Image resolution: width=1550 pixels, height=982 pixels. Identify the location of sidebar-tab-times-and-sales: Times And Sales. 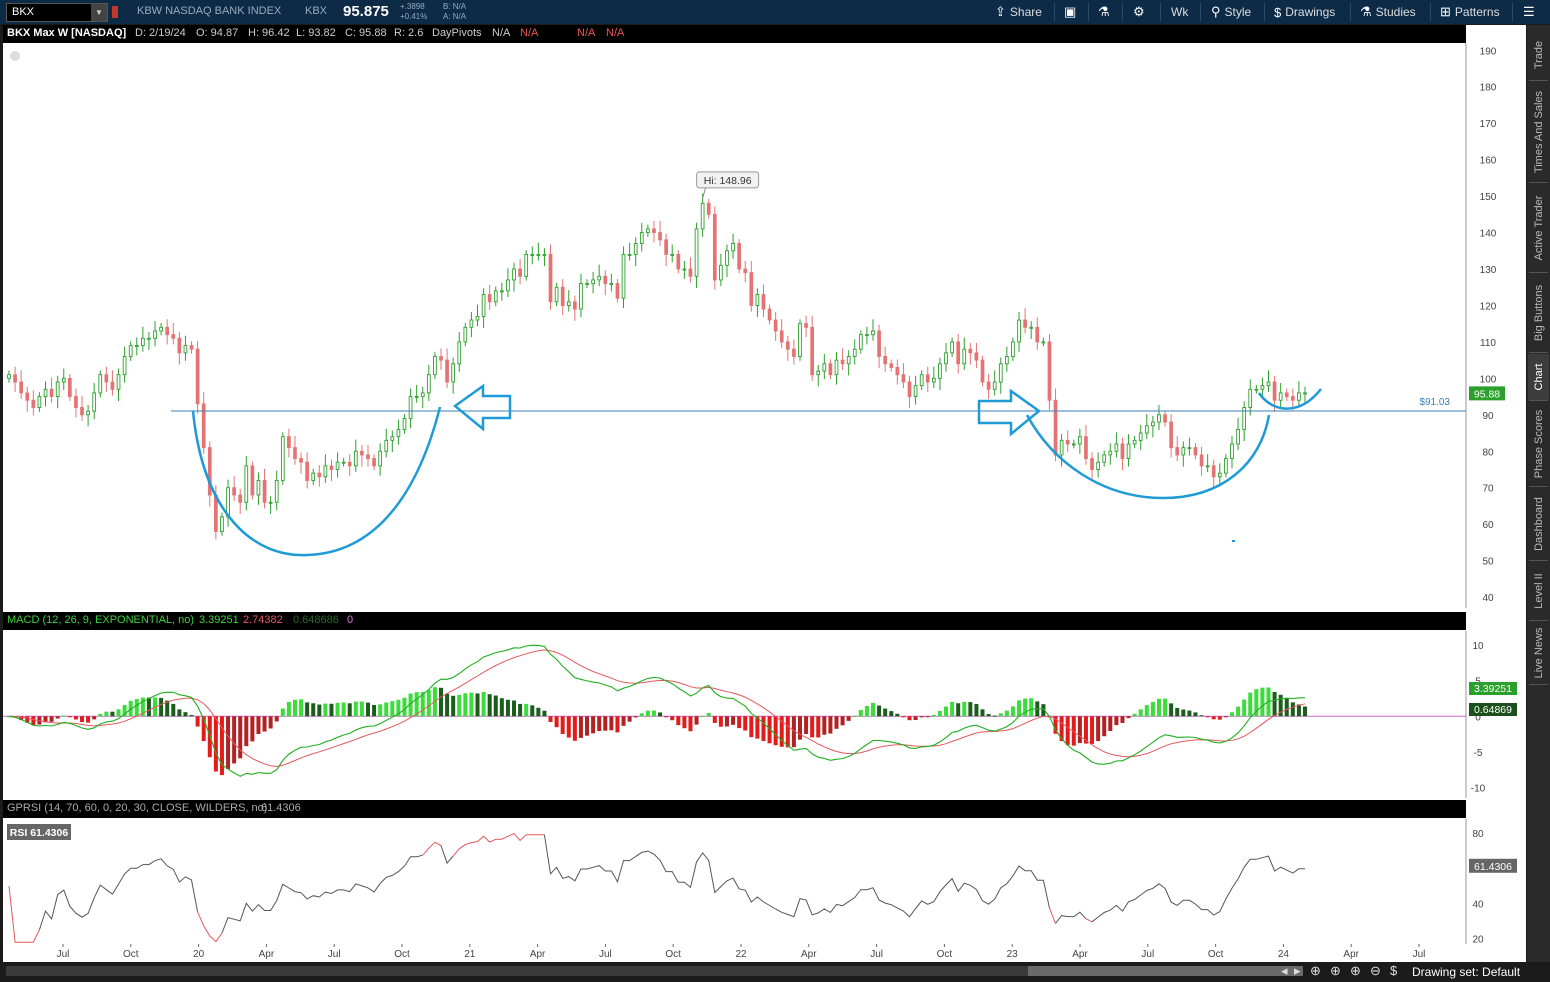
(1538, 132).